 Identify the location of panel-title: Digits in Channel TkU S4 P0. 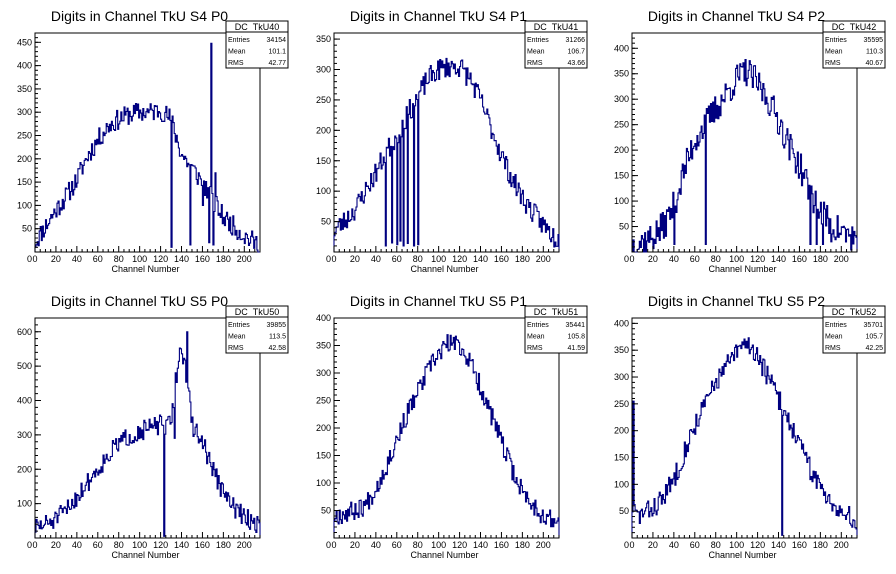
(139, 16).